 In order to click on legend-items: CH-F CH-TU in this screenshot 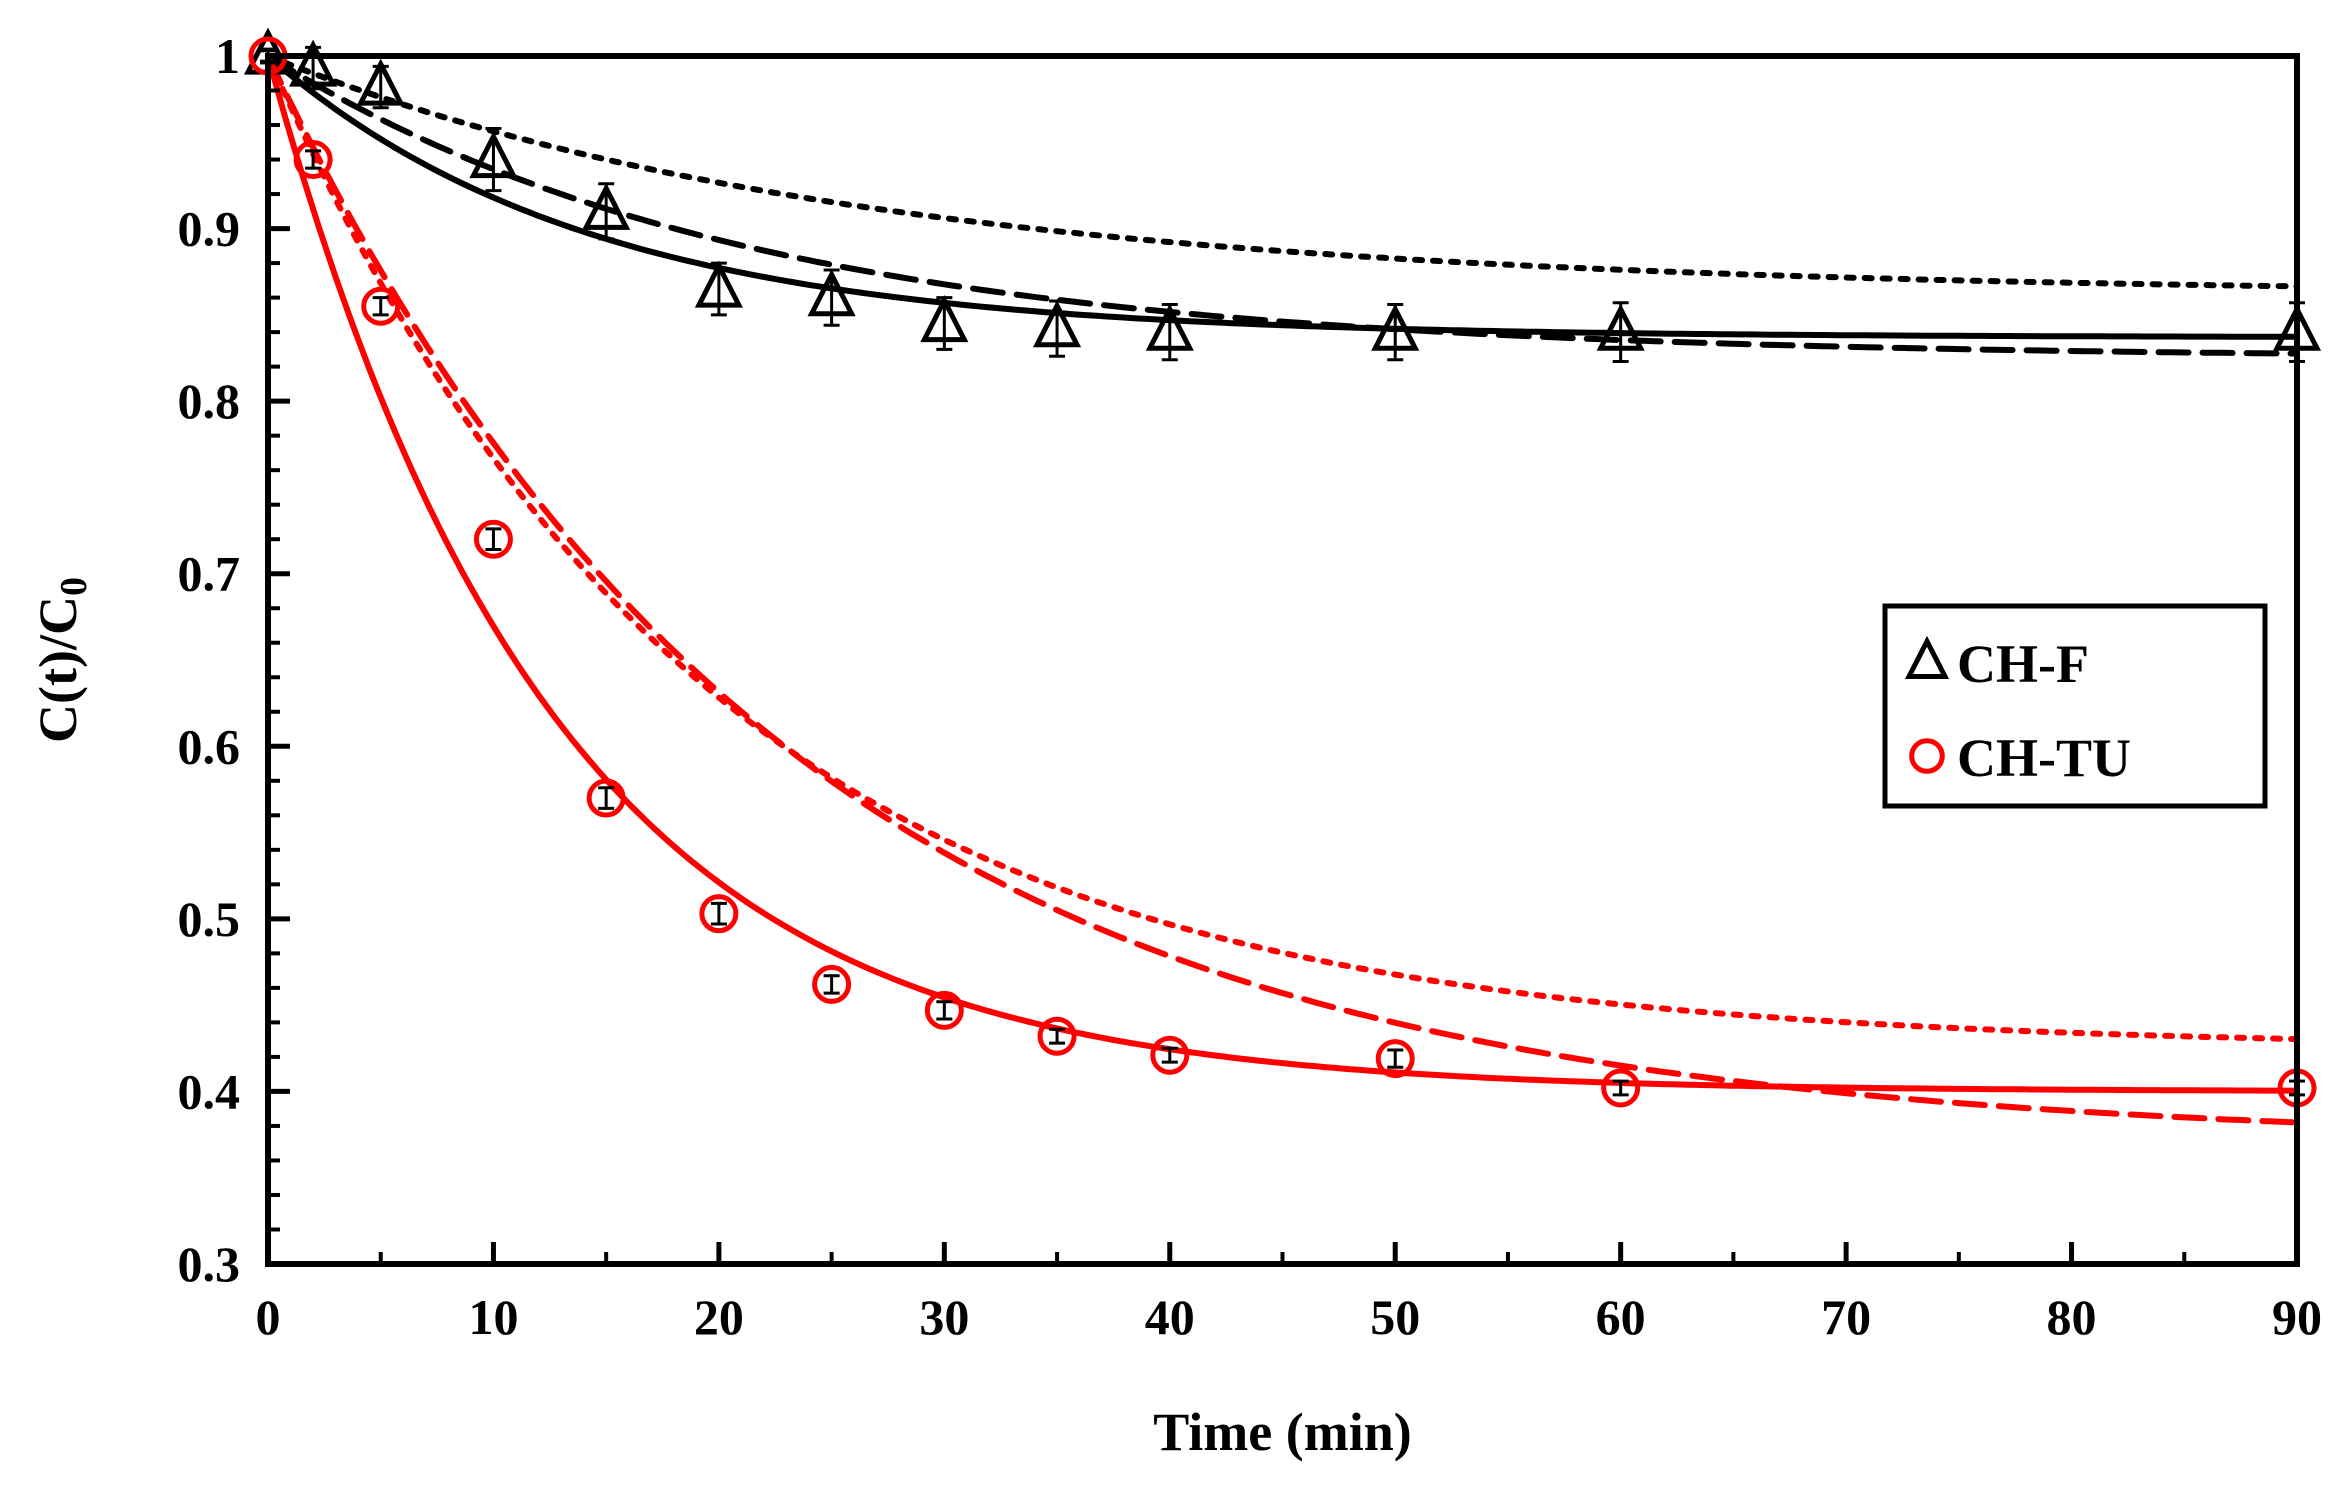, I will do `click(2017, 711)`.